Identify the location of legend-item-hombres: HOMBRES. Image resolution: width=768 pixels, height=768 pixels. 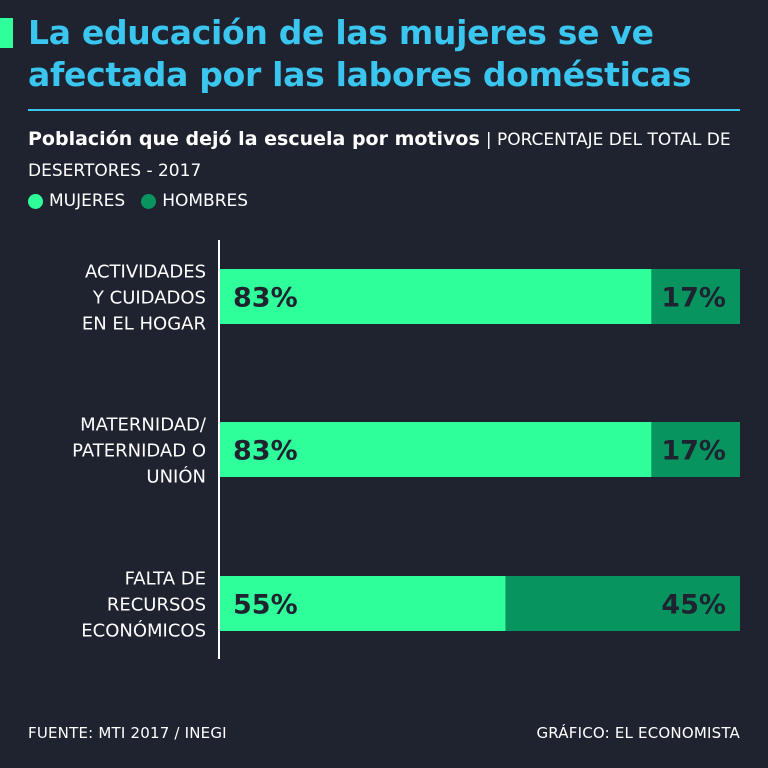
(194, 201).